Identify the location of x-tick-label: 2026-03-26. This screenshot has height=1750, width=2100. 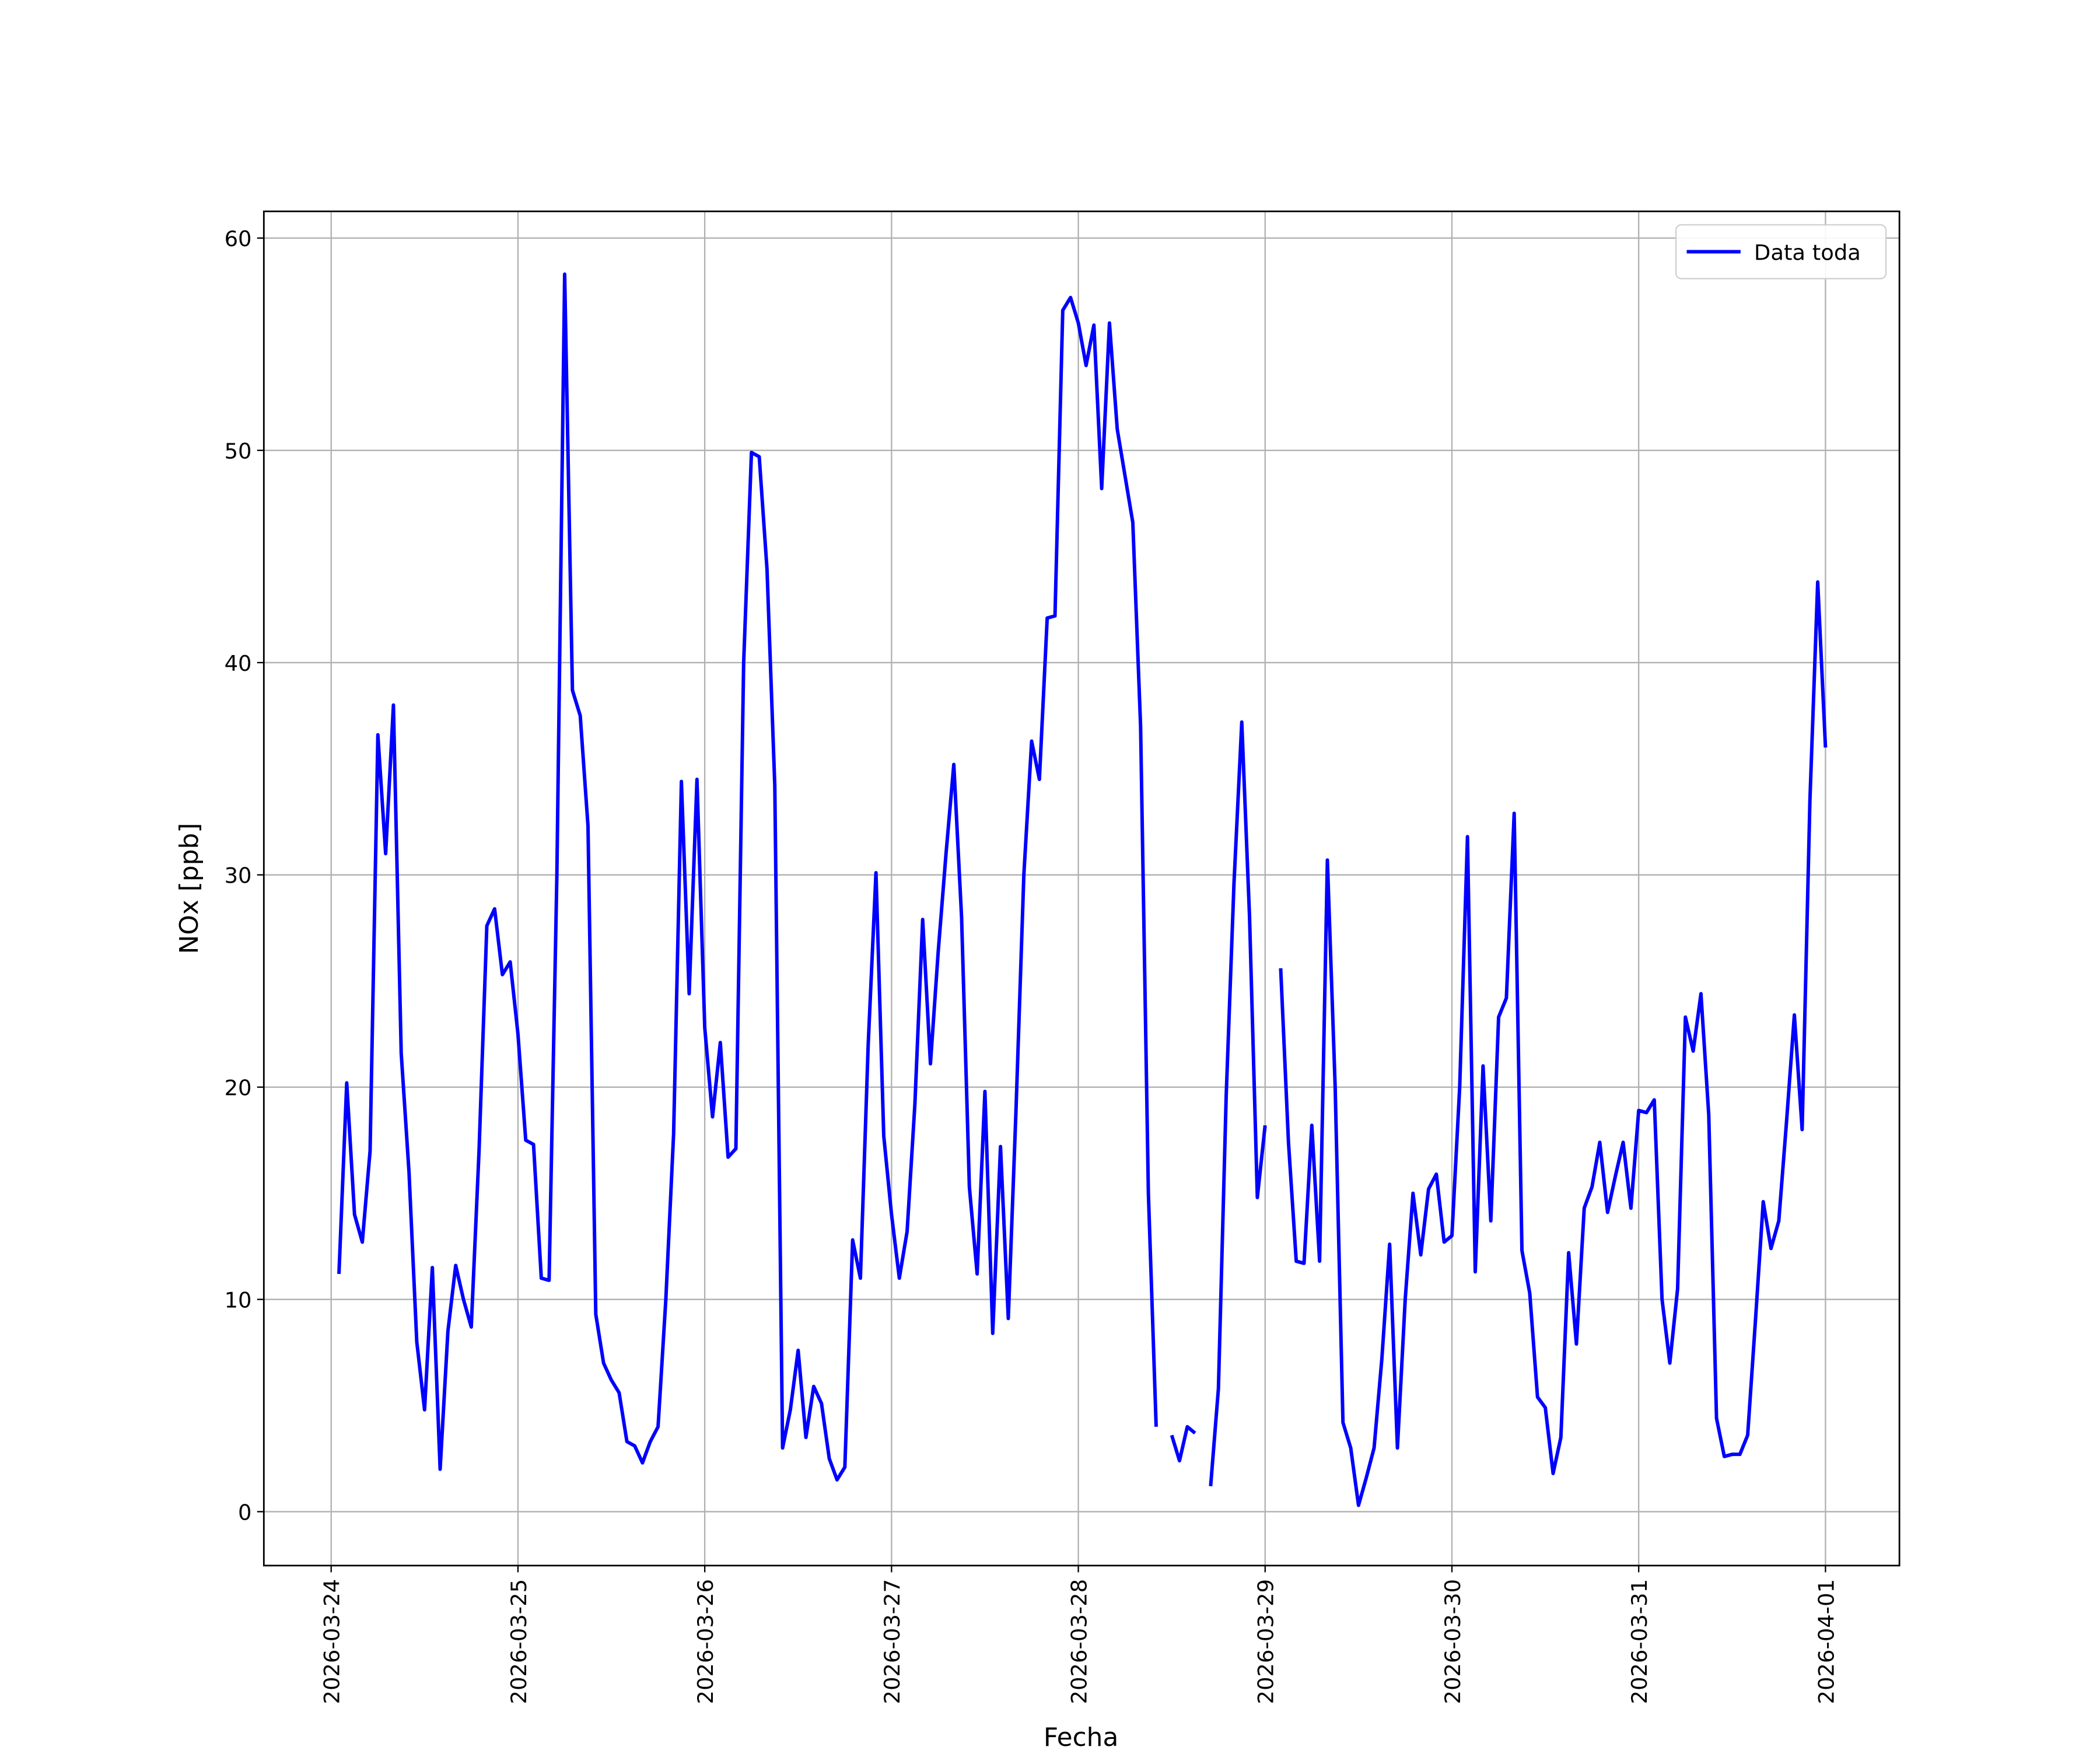
(705, 1641).